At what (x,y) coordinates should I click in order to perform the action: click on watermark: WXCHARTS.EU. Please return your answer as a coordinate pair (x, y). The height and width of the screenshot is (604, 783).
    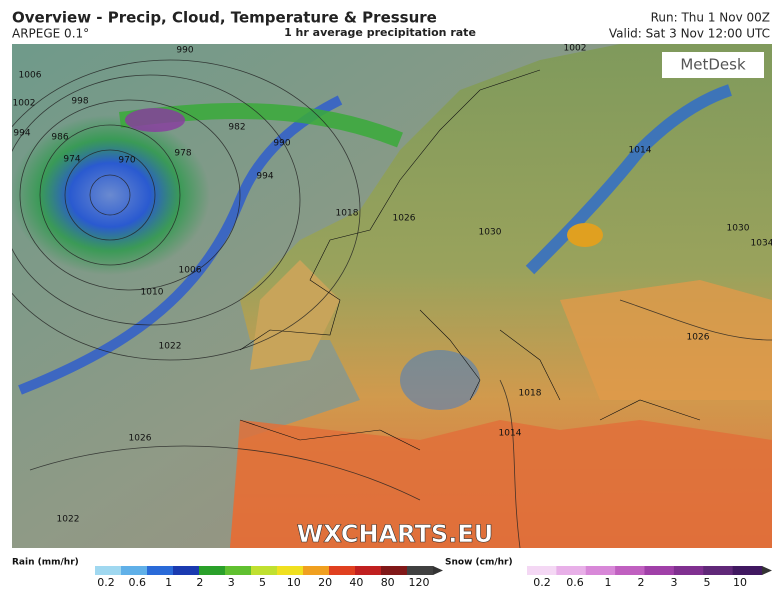
    Looking at the image, I should click on (395, 534).